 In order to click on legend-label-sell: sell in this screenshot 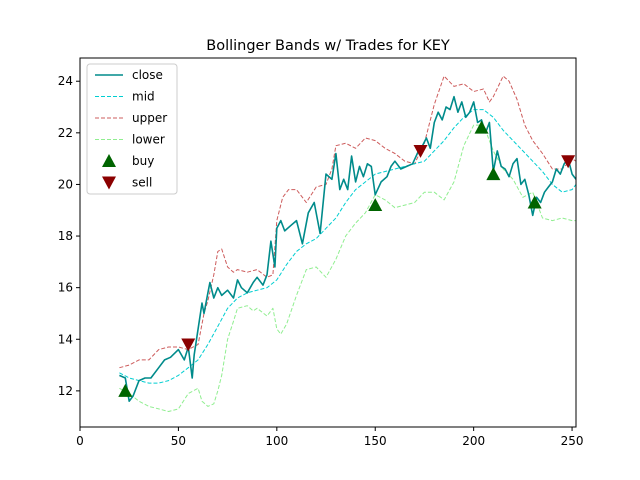, I will do `click(142, 183)`.